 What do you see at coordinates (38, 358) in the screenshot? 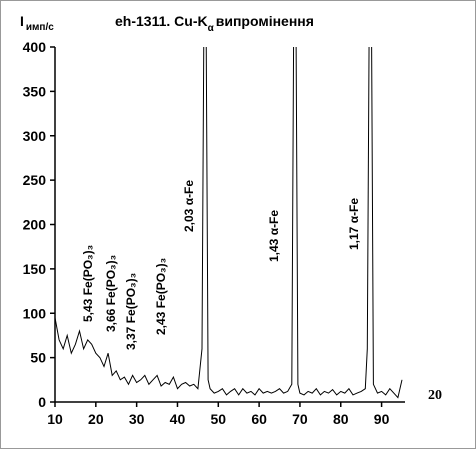
I see `y-tick-label: 50` at bounding box center [38, 358].